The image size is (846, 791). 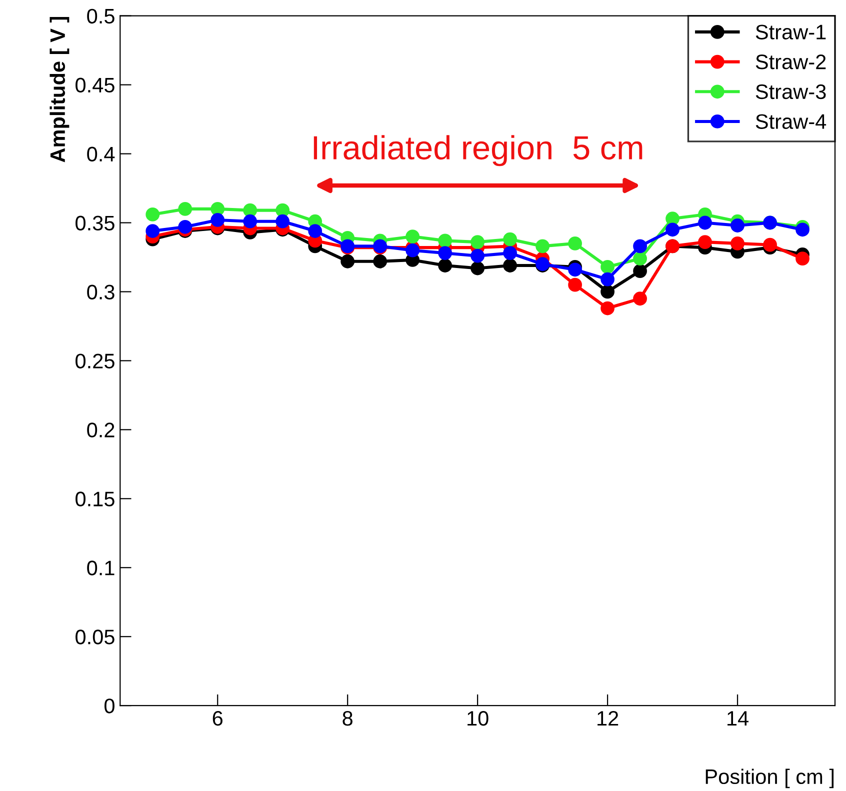 I want to click on legend-label: Straw-3, so click(x=791, y=92).